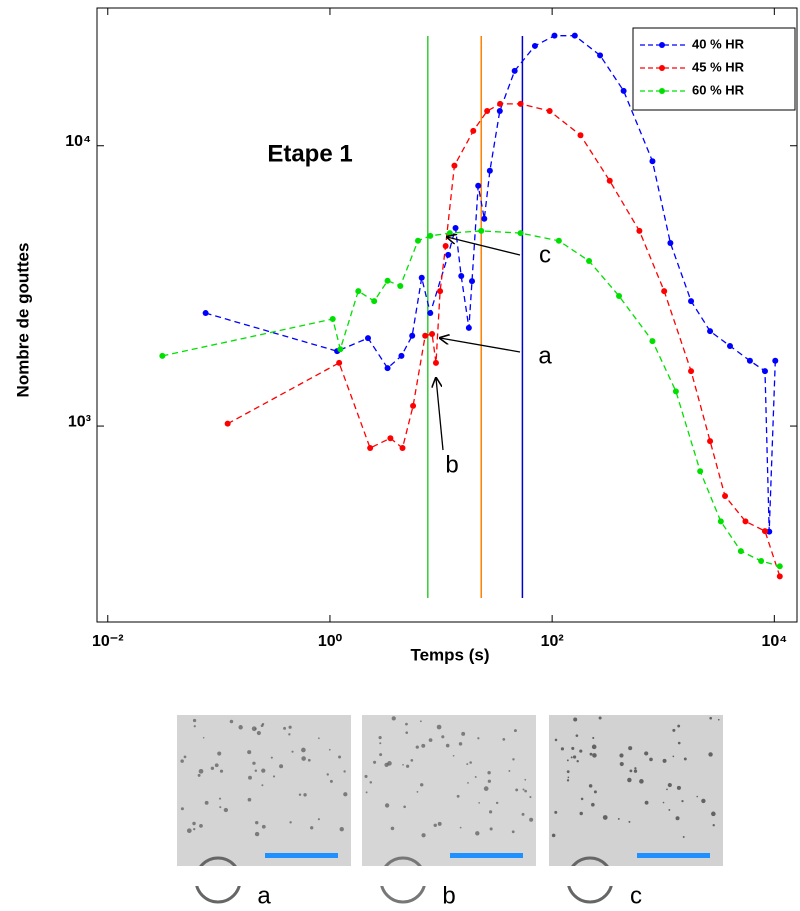 The height and width of the screenshot is (911, 800). I want to click on annotation-arrow, so click(440, 414).